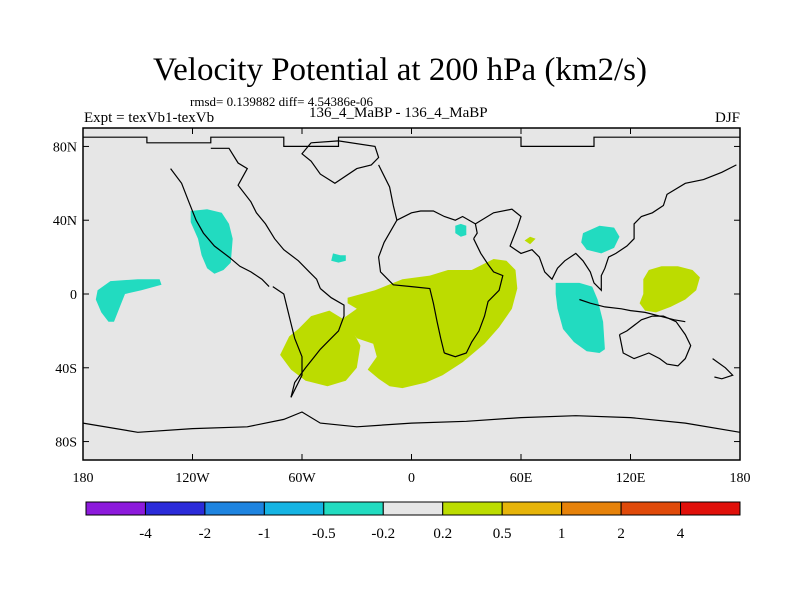 This screenshot has width=800, height=600. What do you see at coordinates (65, 147) in the screenshot?
I see `y-tick-label: 80N` at bounding box center [65, 147].